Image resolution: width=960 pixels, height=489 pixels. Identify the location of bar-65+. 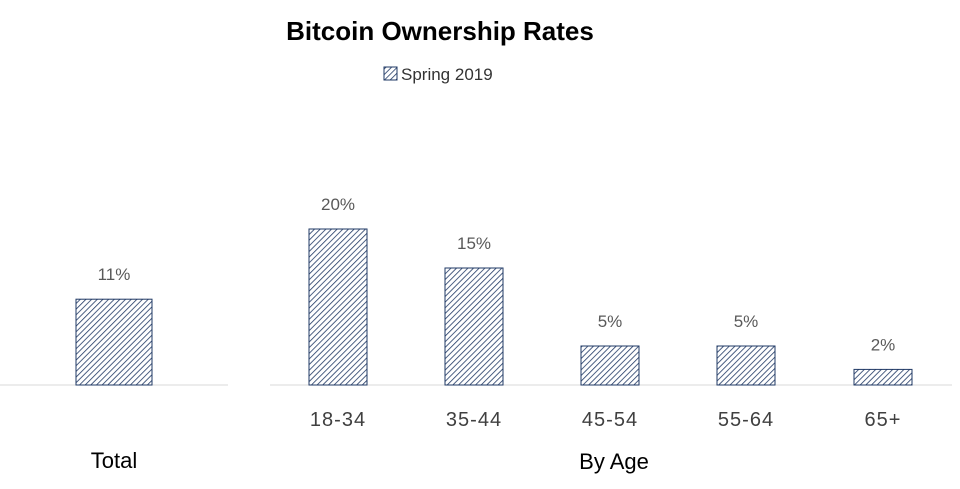
(883, 377).